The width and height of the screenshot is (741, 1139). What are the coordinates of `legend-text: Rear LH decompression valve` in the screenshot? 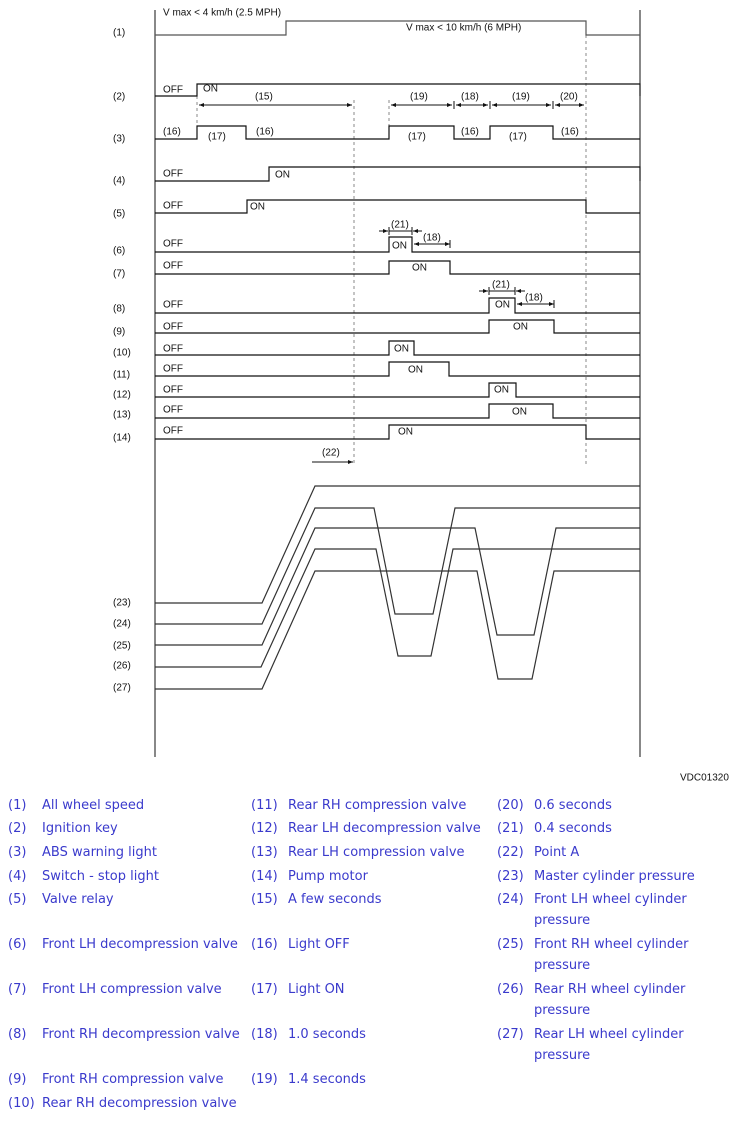 It's located at (384, 828).